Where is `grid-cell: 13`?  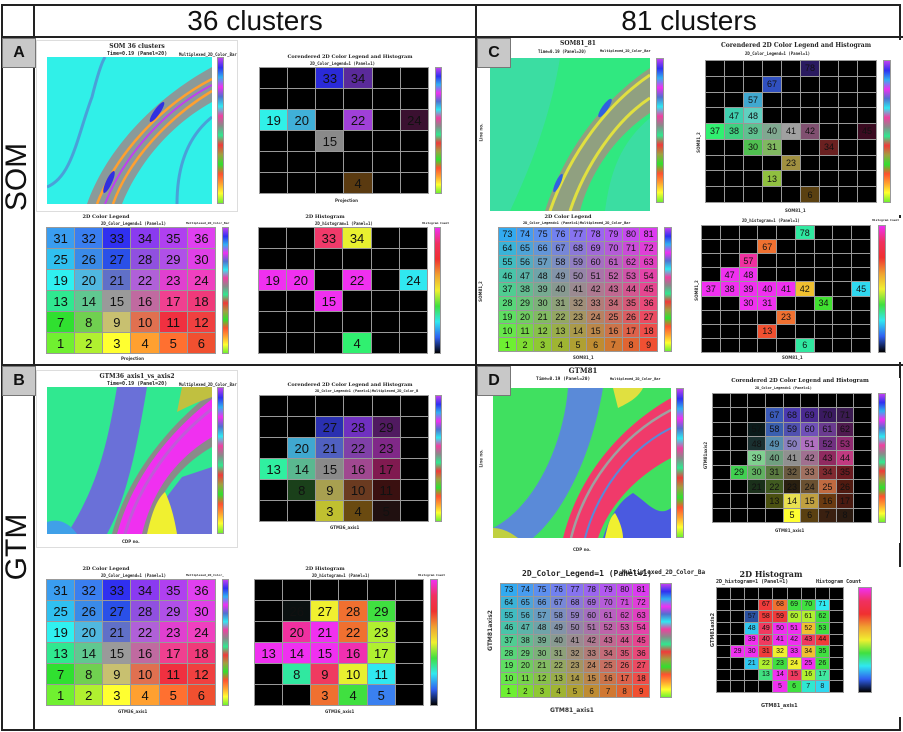 grid-cell: 13 is located at coordinates (772, 179).